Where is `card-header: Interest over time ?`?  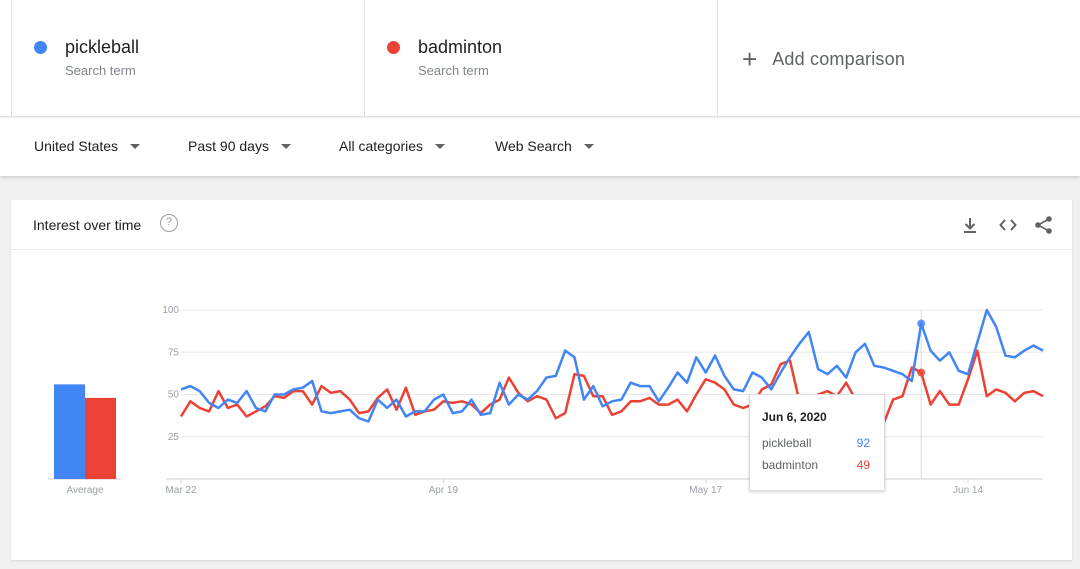
card-header: Interest over time ? is located at coordinates (541, 225).